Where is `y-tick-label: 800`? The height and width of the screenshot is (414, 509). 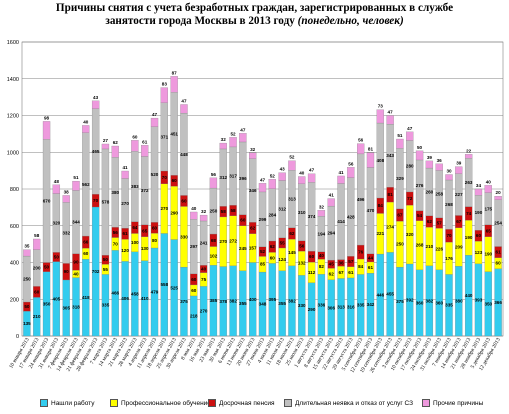
y-tick-label: 800 is located at coordinates (14, 190).